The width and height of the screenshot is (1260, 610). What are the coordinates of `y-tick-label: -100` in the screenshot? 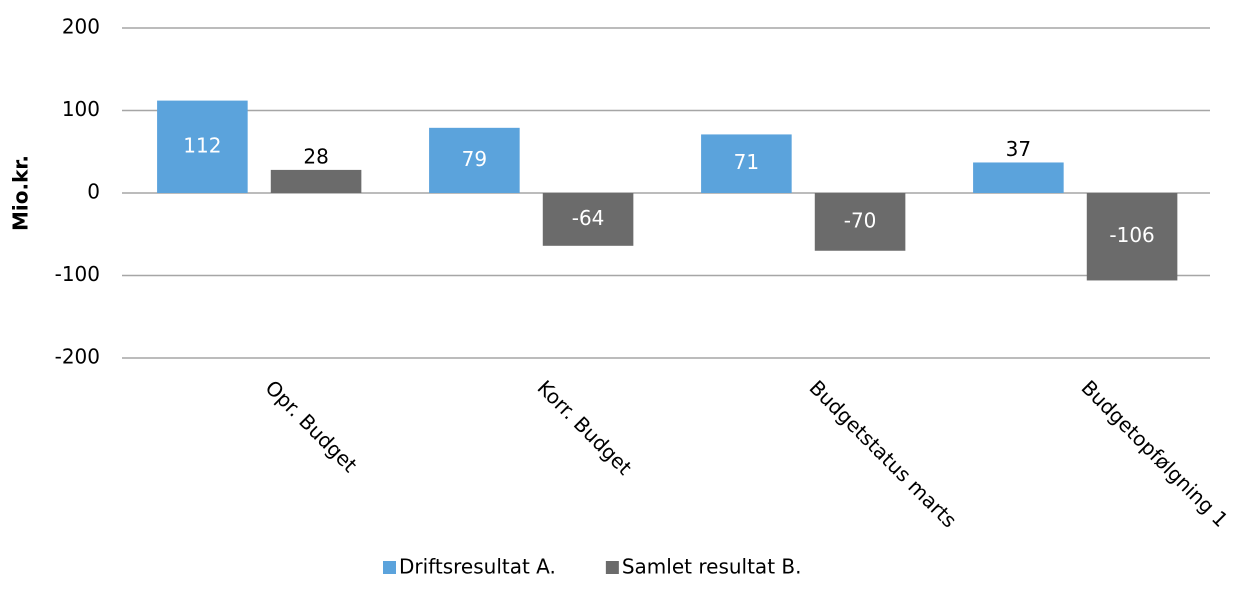 It's located at (77, 274).